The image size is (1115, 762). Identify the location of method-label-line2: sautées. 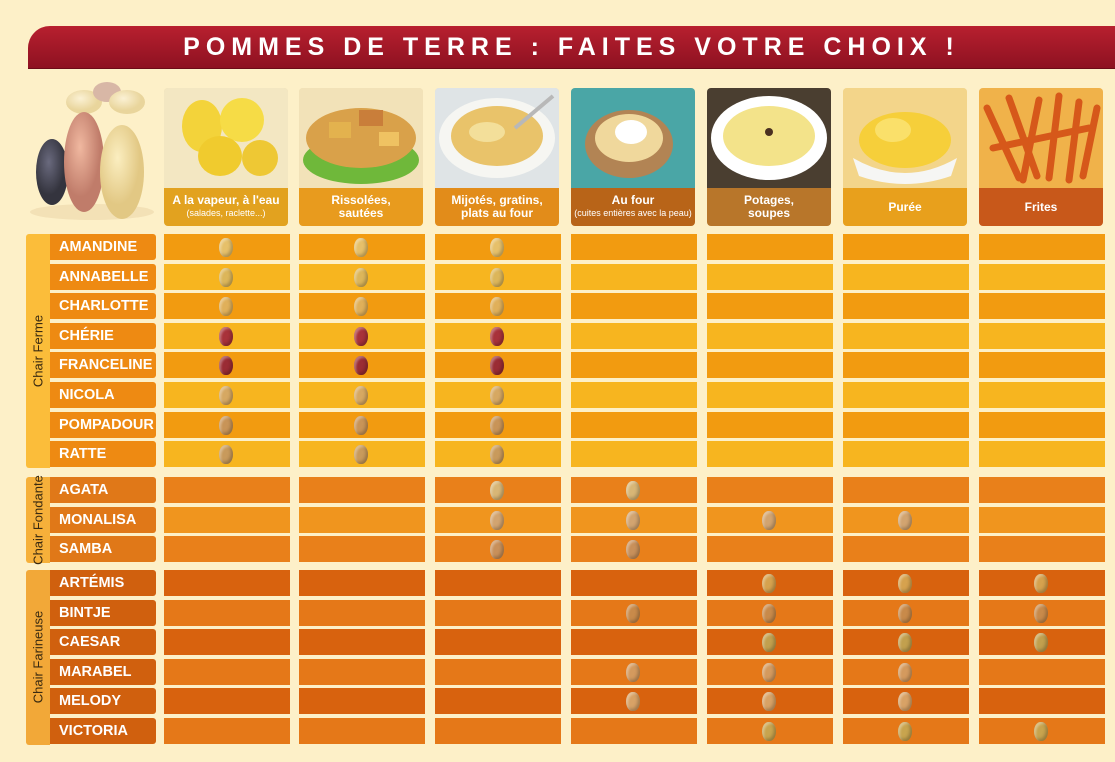
(361, 213).